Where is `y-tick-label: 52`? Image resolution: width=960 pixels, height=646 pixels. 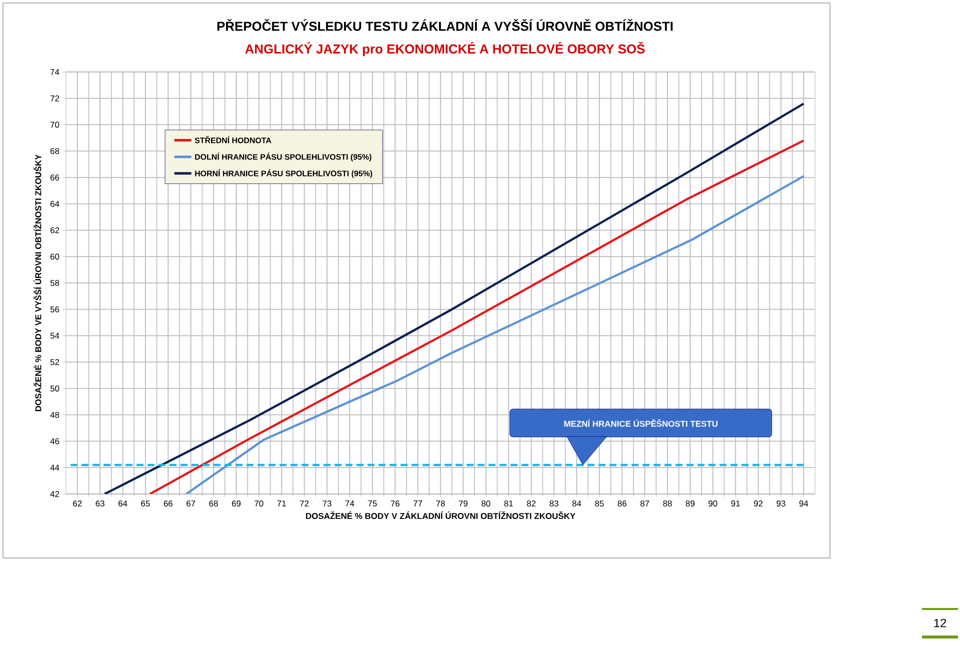
y-tick-label: 52 is located at coordinates (55, 362).